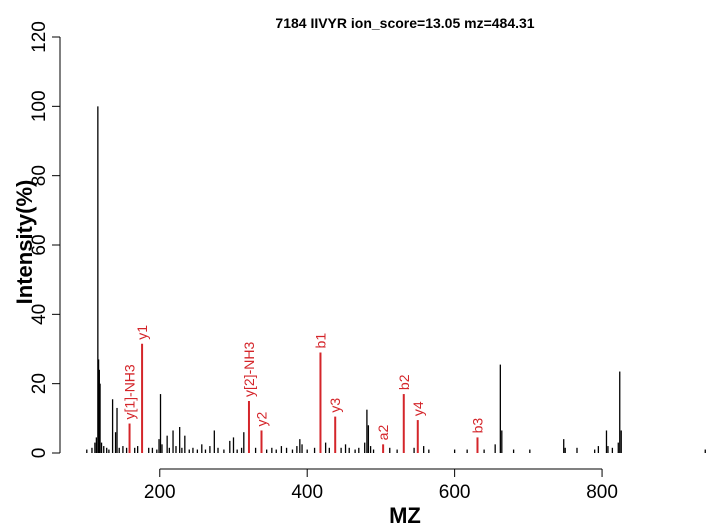  What do you see at coordinates (303, 398) in the screenshot?
I see `annotated-peaks` at bounding box center [303, 398].